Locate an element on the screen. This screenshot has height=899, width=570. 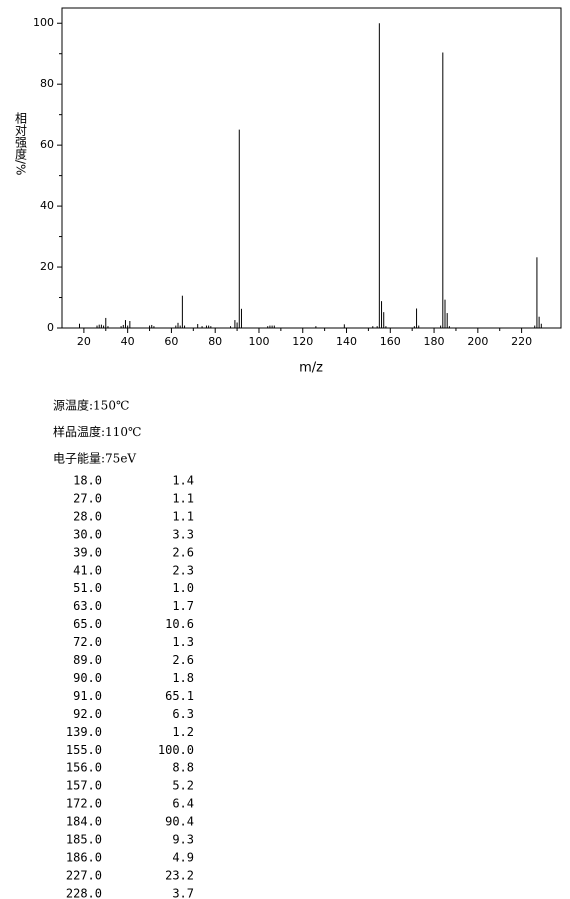
mz-cell: 28.0 is located at coordinates (87, 516).